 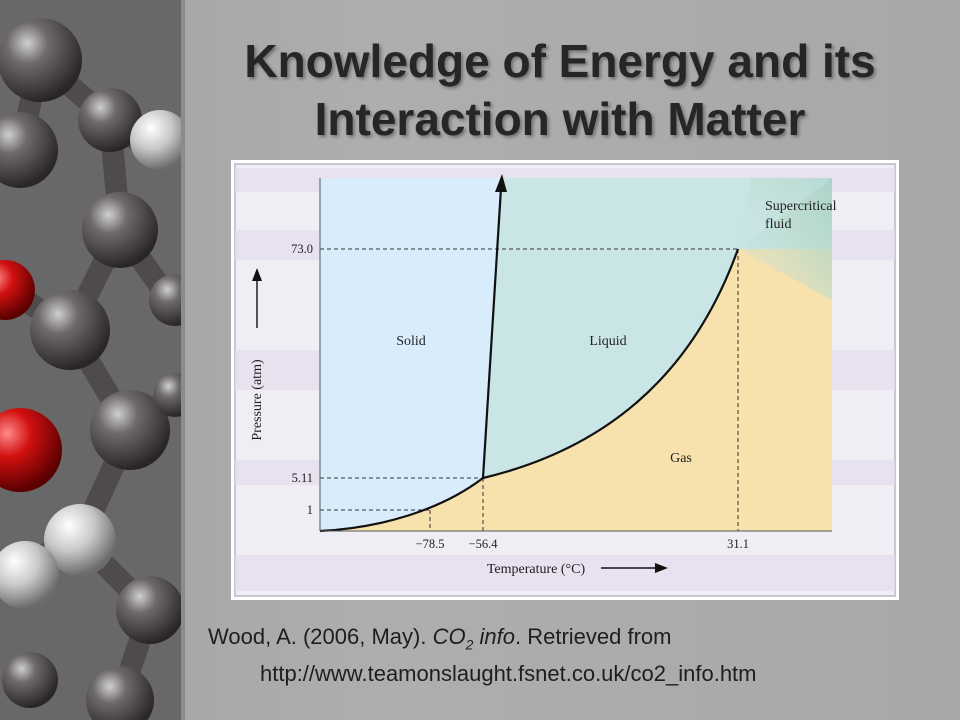 I want to click on supercritical-region-upper, so click(x=785, y=213).